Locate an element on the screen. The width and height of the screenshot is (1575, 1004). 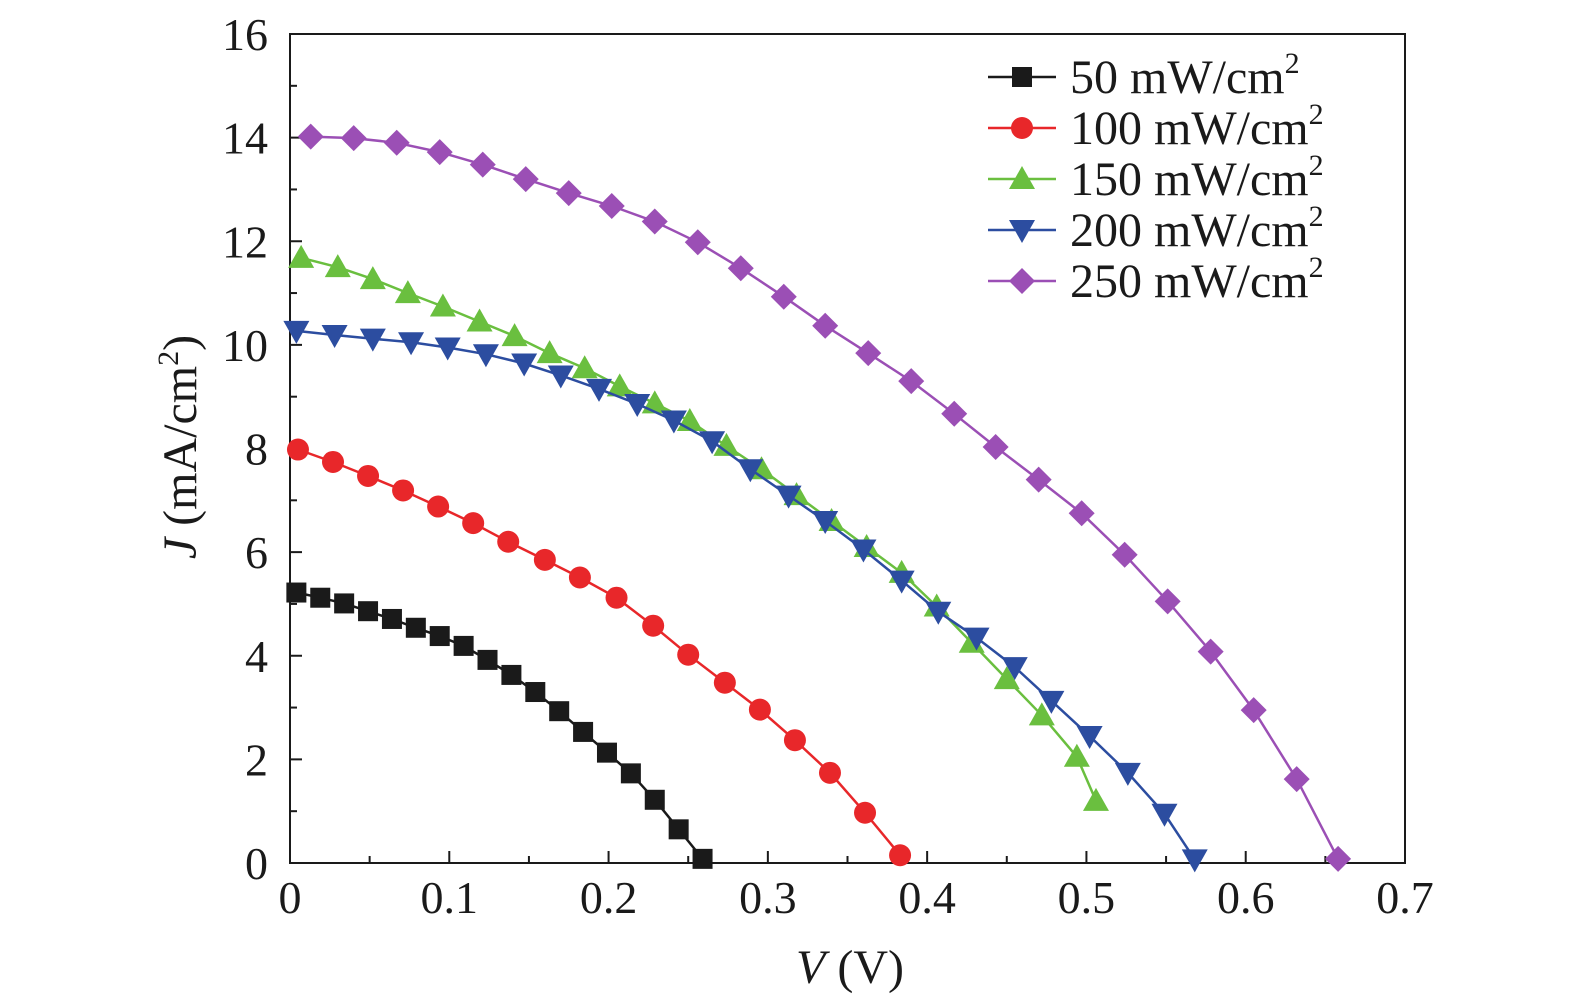
x-tick-label: 0.4 is located at coordinates (927, 897).